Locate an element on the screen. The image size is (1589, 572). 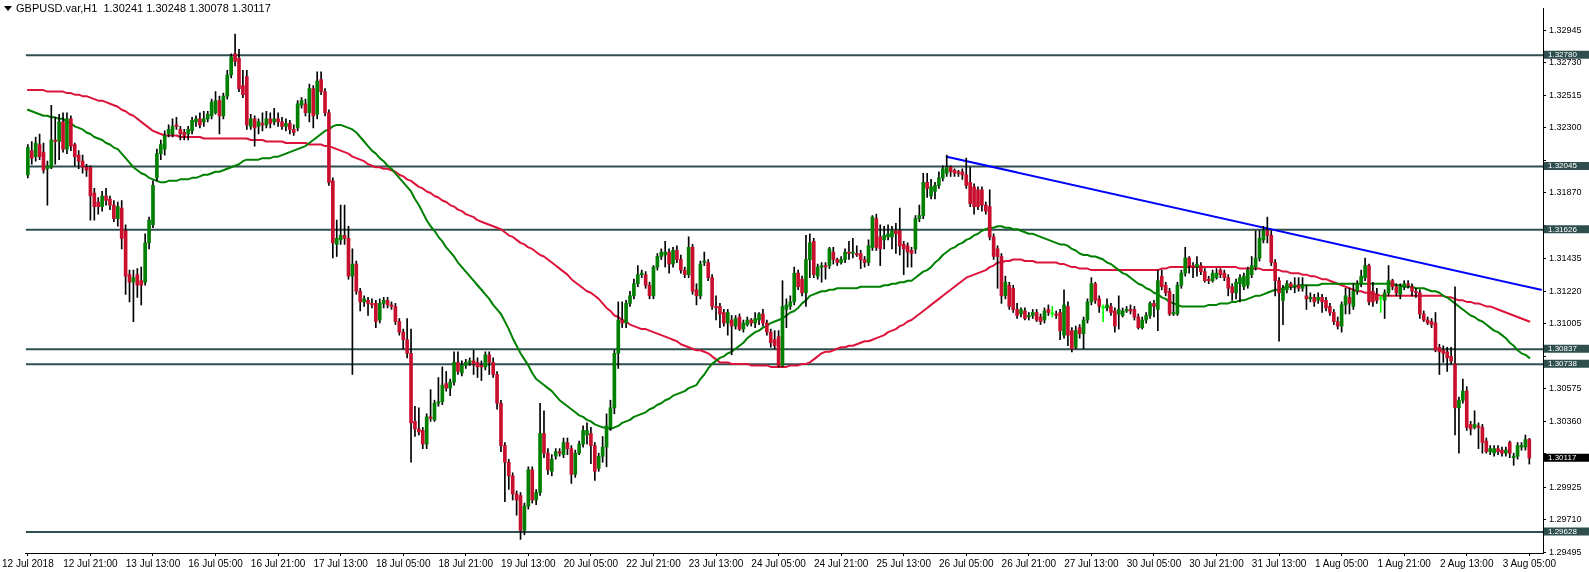
x-tick-label: 16 Jul 21:00 is located at coordinates (278, 563).